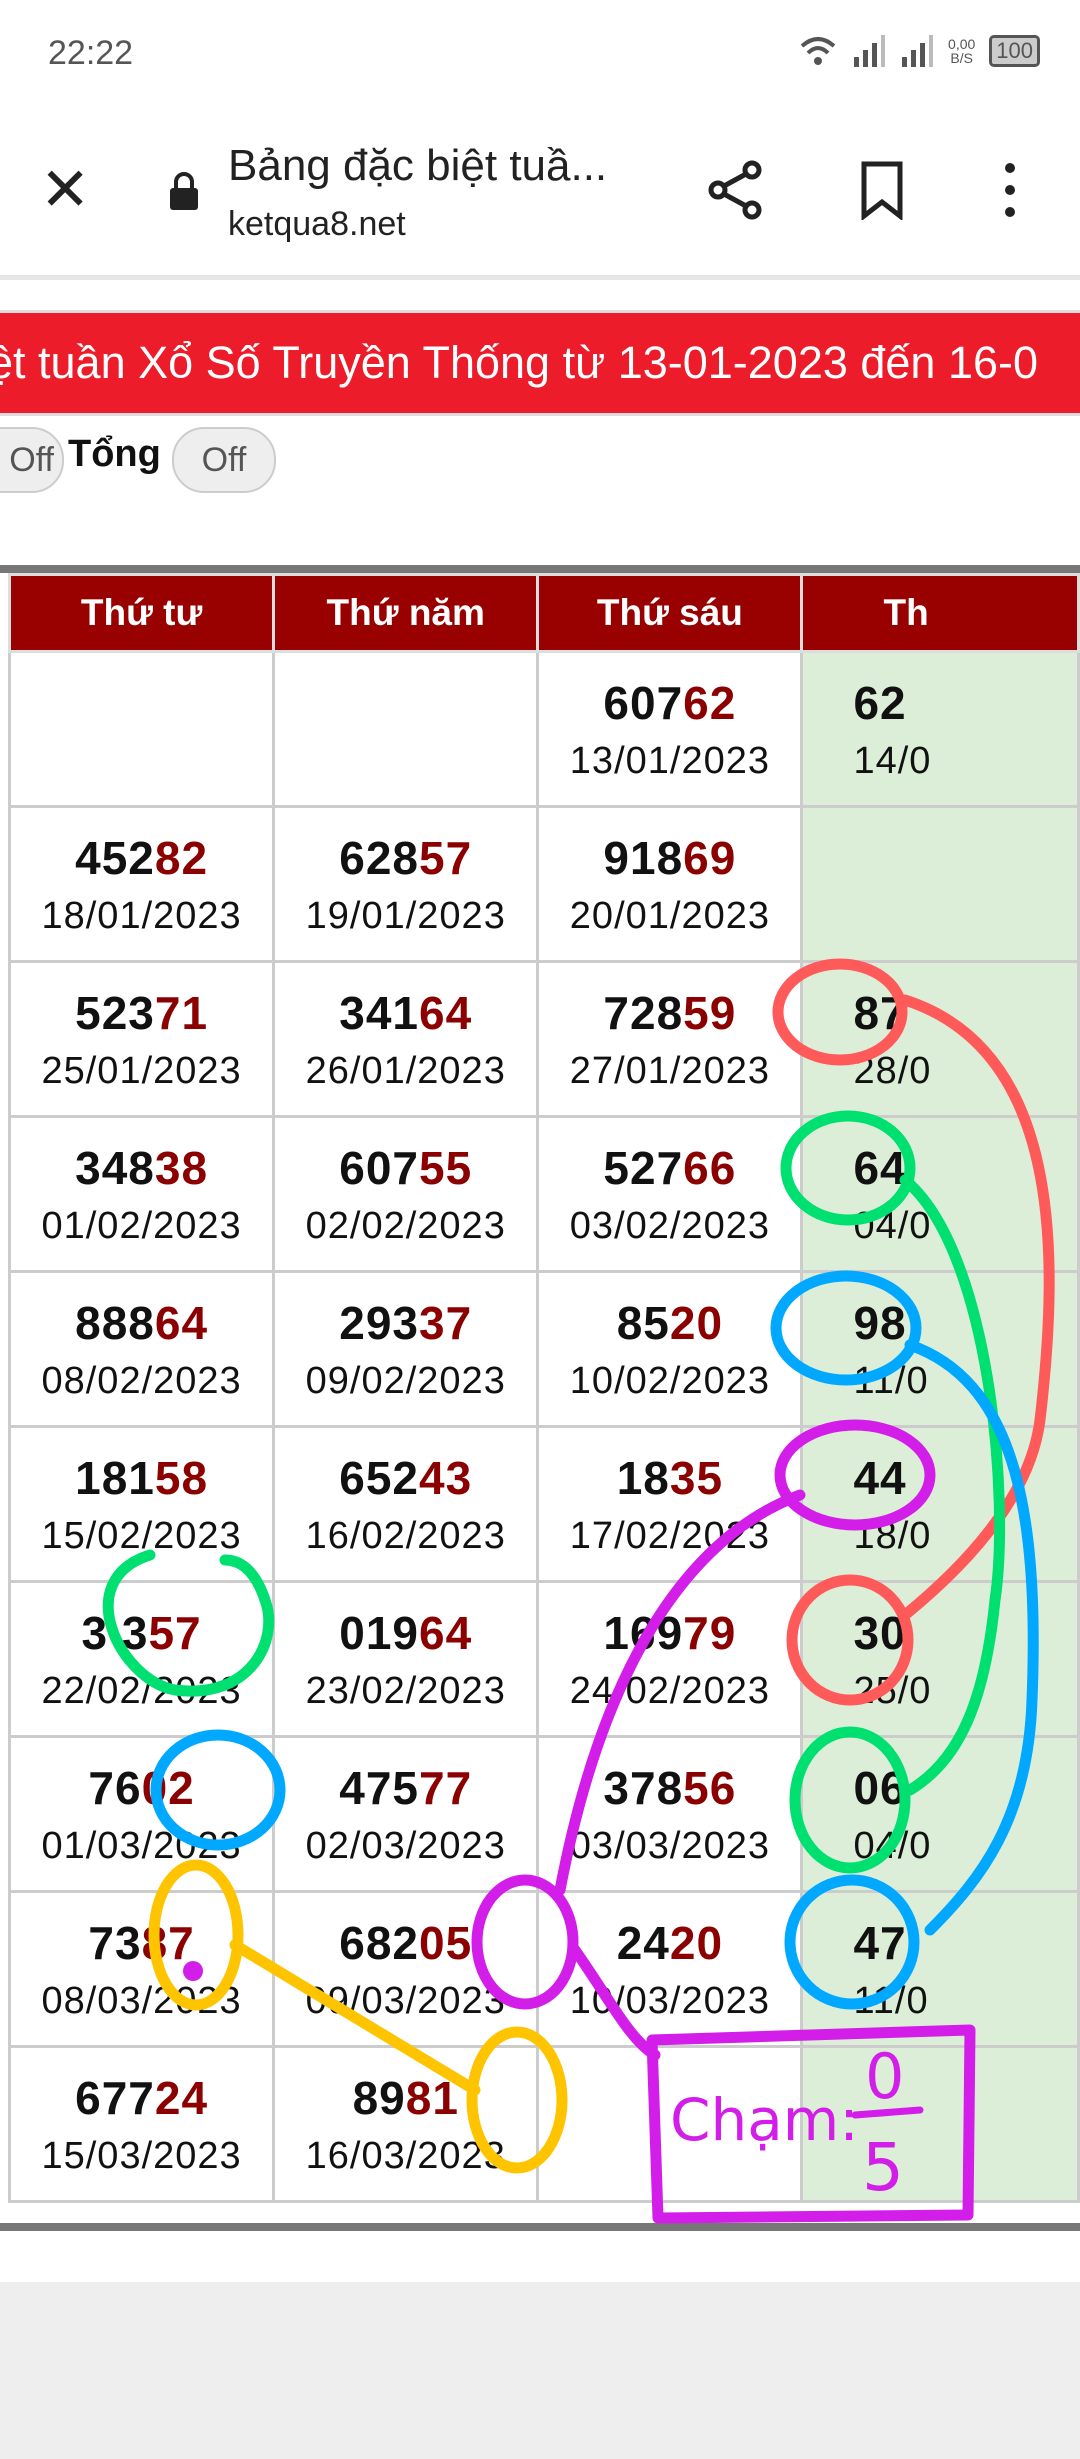 The height and width of the screenshot is (2459, 1080). Describe the element at coordinates (710, 702) in the screenshot. I see `number-tail: 62` at that location.